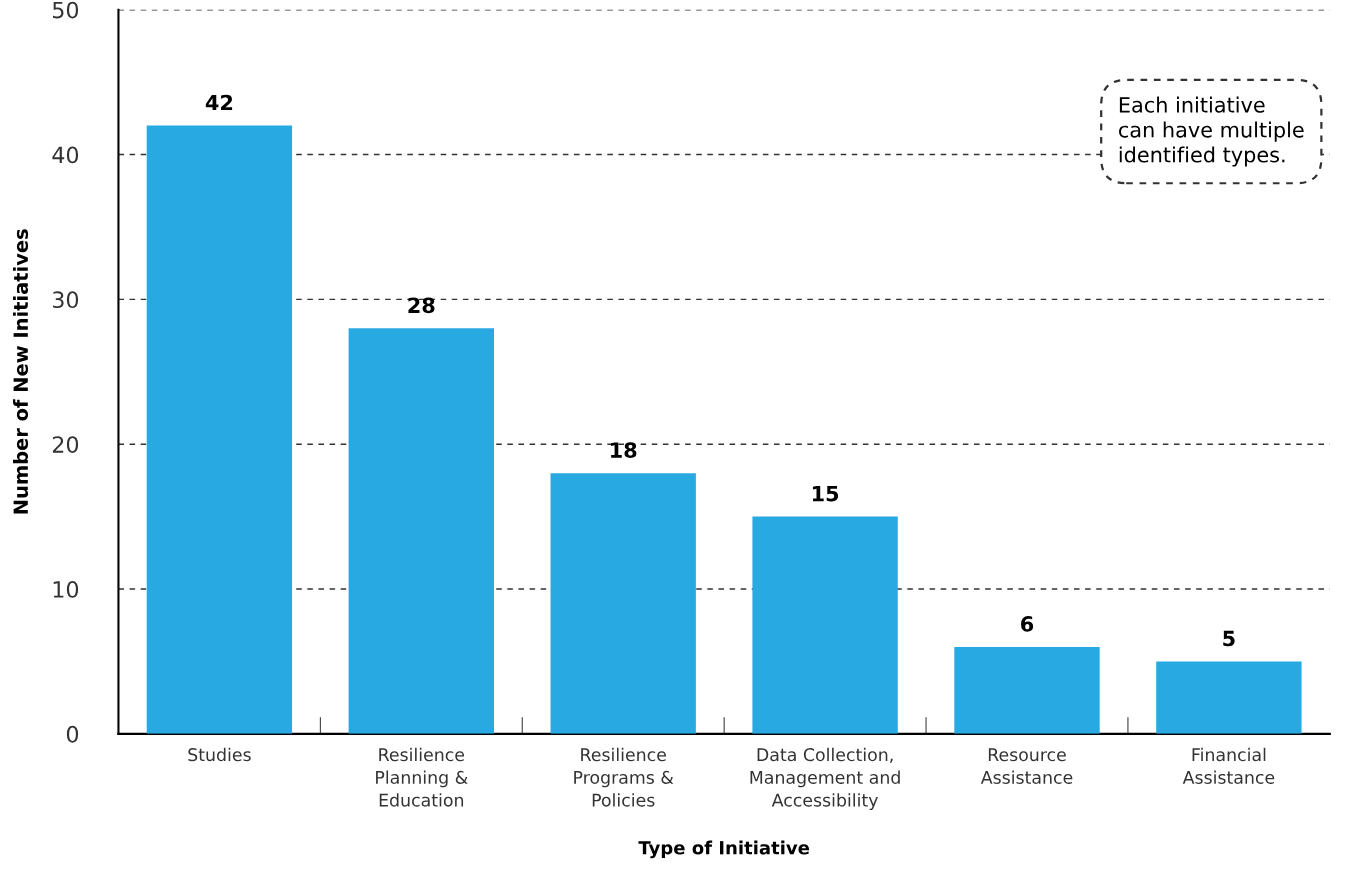 The width and height of the screenshot is (1346, 881). Describe the element at coordinates (825, 493) in the screenshot. I see `data-label: 15` at that location.